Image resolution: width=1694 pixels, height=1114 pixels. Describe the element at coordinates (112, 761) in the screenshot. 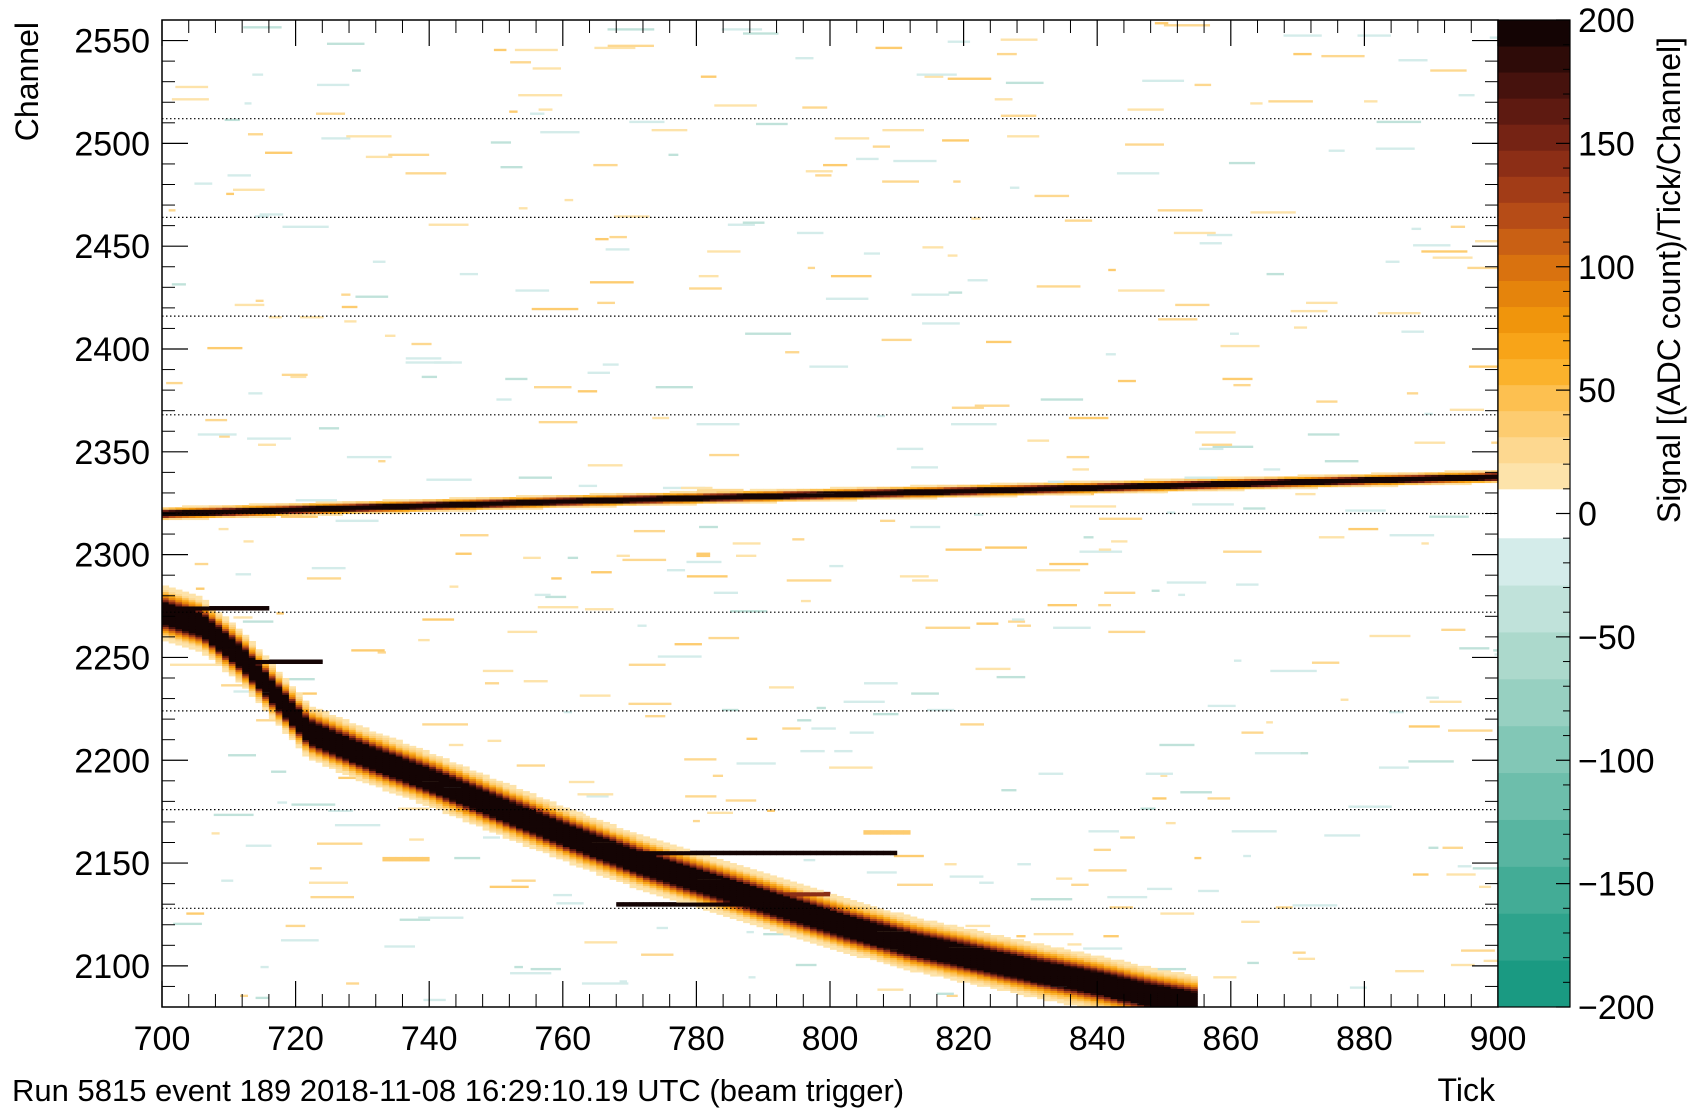

I see `y-tick-label: 2200` at that location.